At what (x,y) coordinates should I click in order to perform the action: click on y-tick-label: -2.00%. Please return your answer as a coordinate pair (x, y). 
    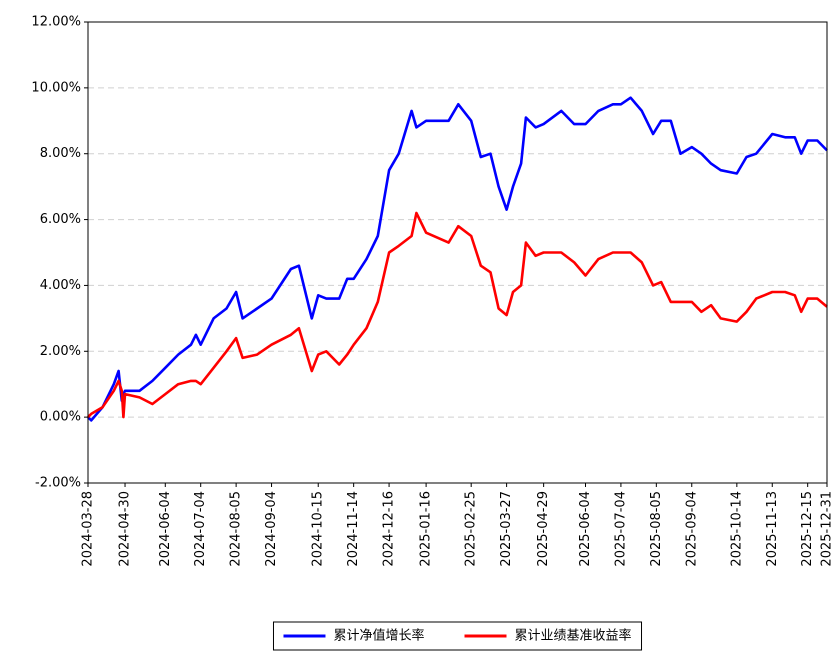
    Looking at the image, I should click on (58, 483).